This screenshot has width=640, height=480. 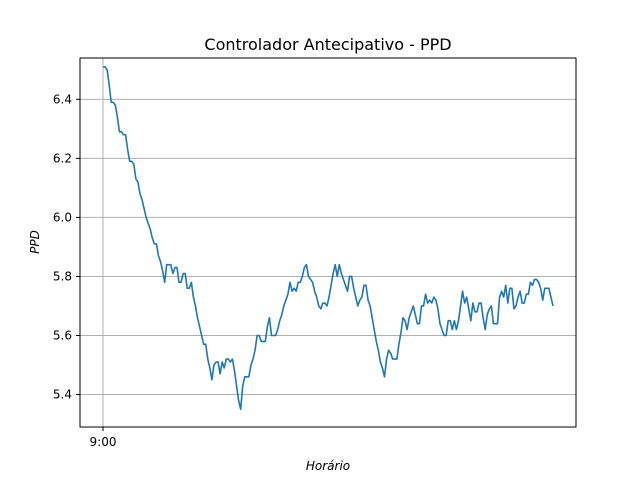 What do you see at coordinates (62, 158) in the screenshot?
I see `y-tick-label: 6.2` at bounding box center [62, 158].